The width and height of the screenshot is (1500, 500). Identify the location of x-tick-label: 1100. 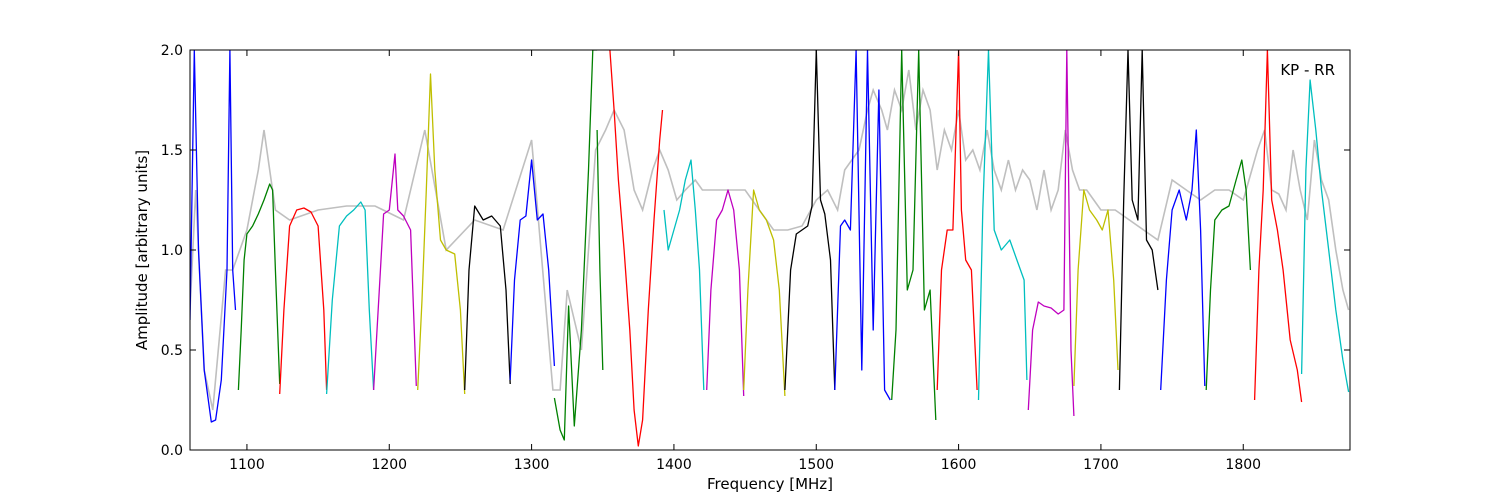
(247, 465).